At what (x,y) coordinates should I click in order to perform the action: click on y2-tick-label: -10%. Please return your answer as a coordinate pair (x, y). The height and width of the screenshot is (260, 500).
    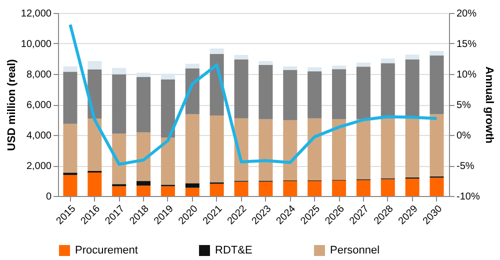
    Looking at the image, I should click on (468, 197).